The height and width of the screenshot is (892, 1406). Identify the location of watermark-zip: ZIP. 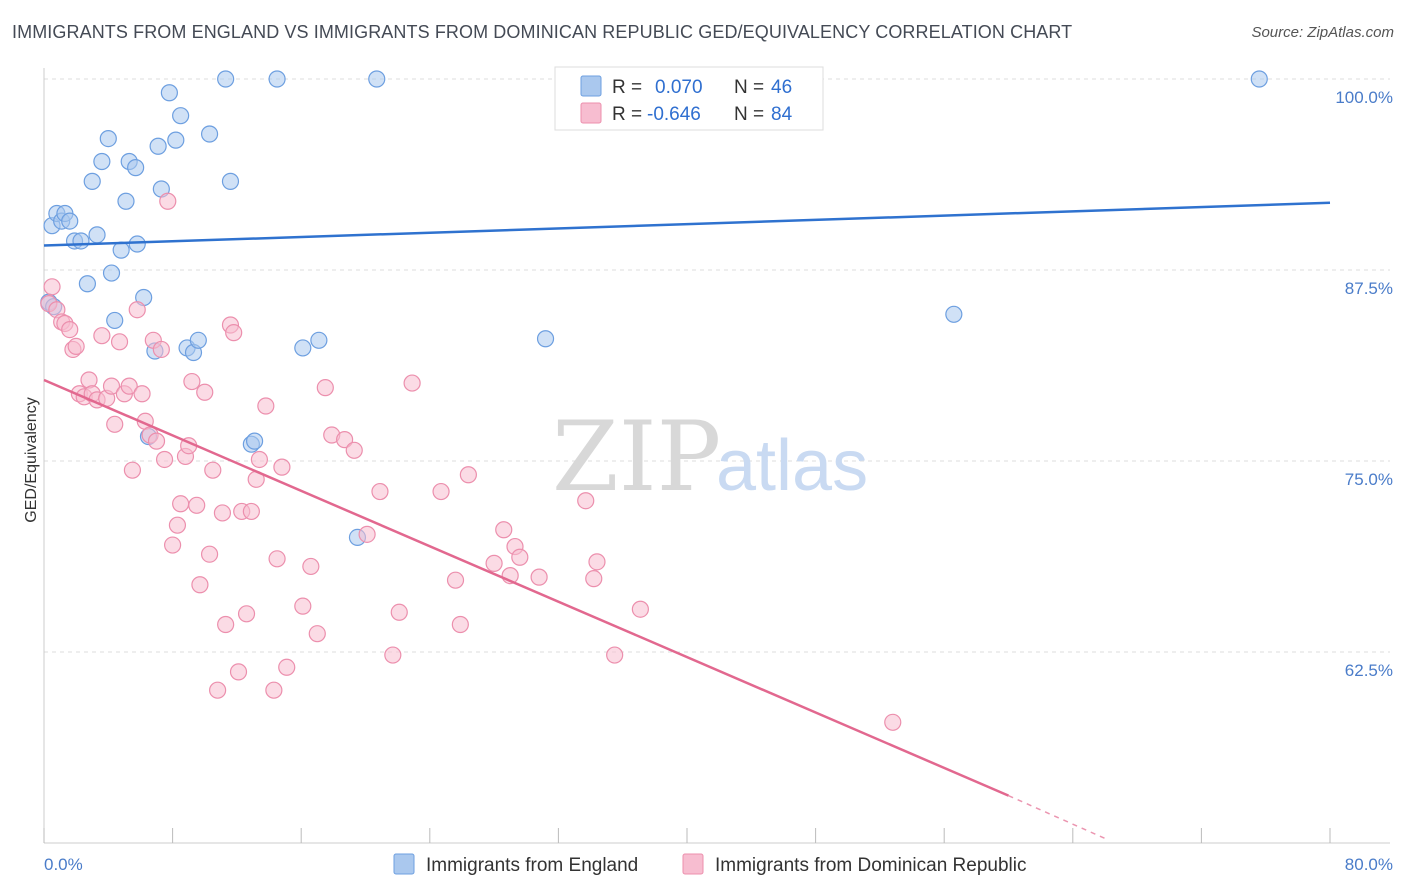
(636, 457).